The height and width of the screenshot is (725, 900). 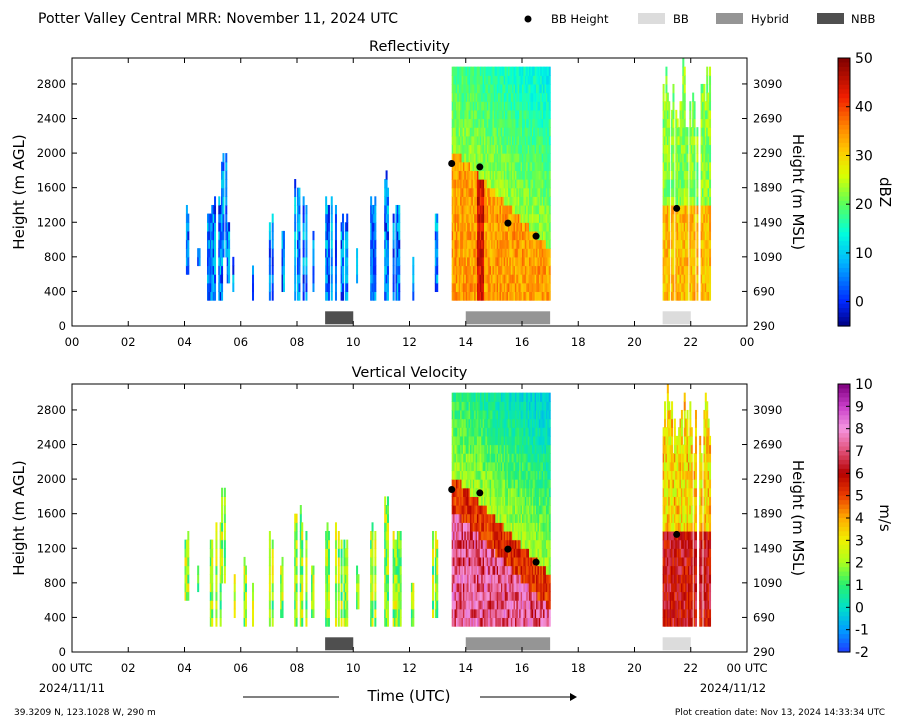 What do you see at coordinates (844, 192) in the screenshot?
I see `reflectivity-colorbar-frame` at bounding box center [844, 192].